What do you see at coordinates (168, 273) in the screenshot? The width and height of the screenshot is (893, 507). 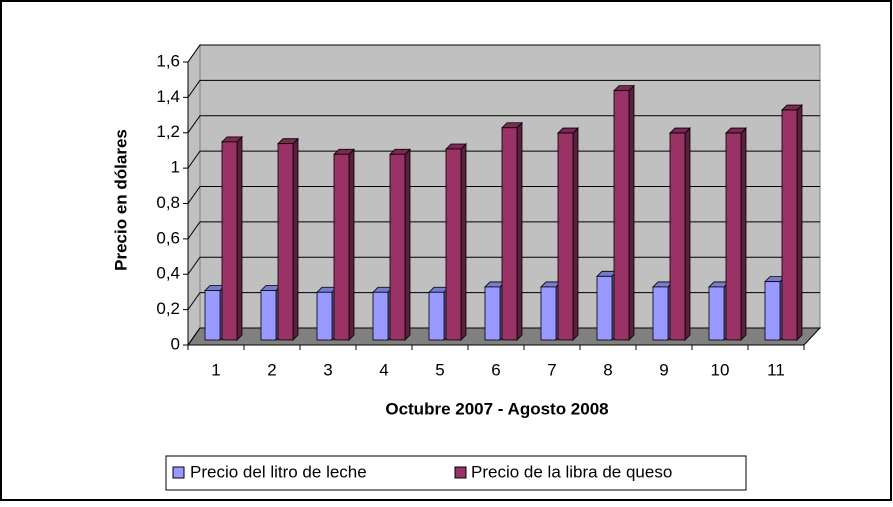 I see `y-tick-label: 0,4` at bounding box center [168, 273].